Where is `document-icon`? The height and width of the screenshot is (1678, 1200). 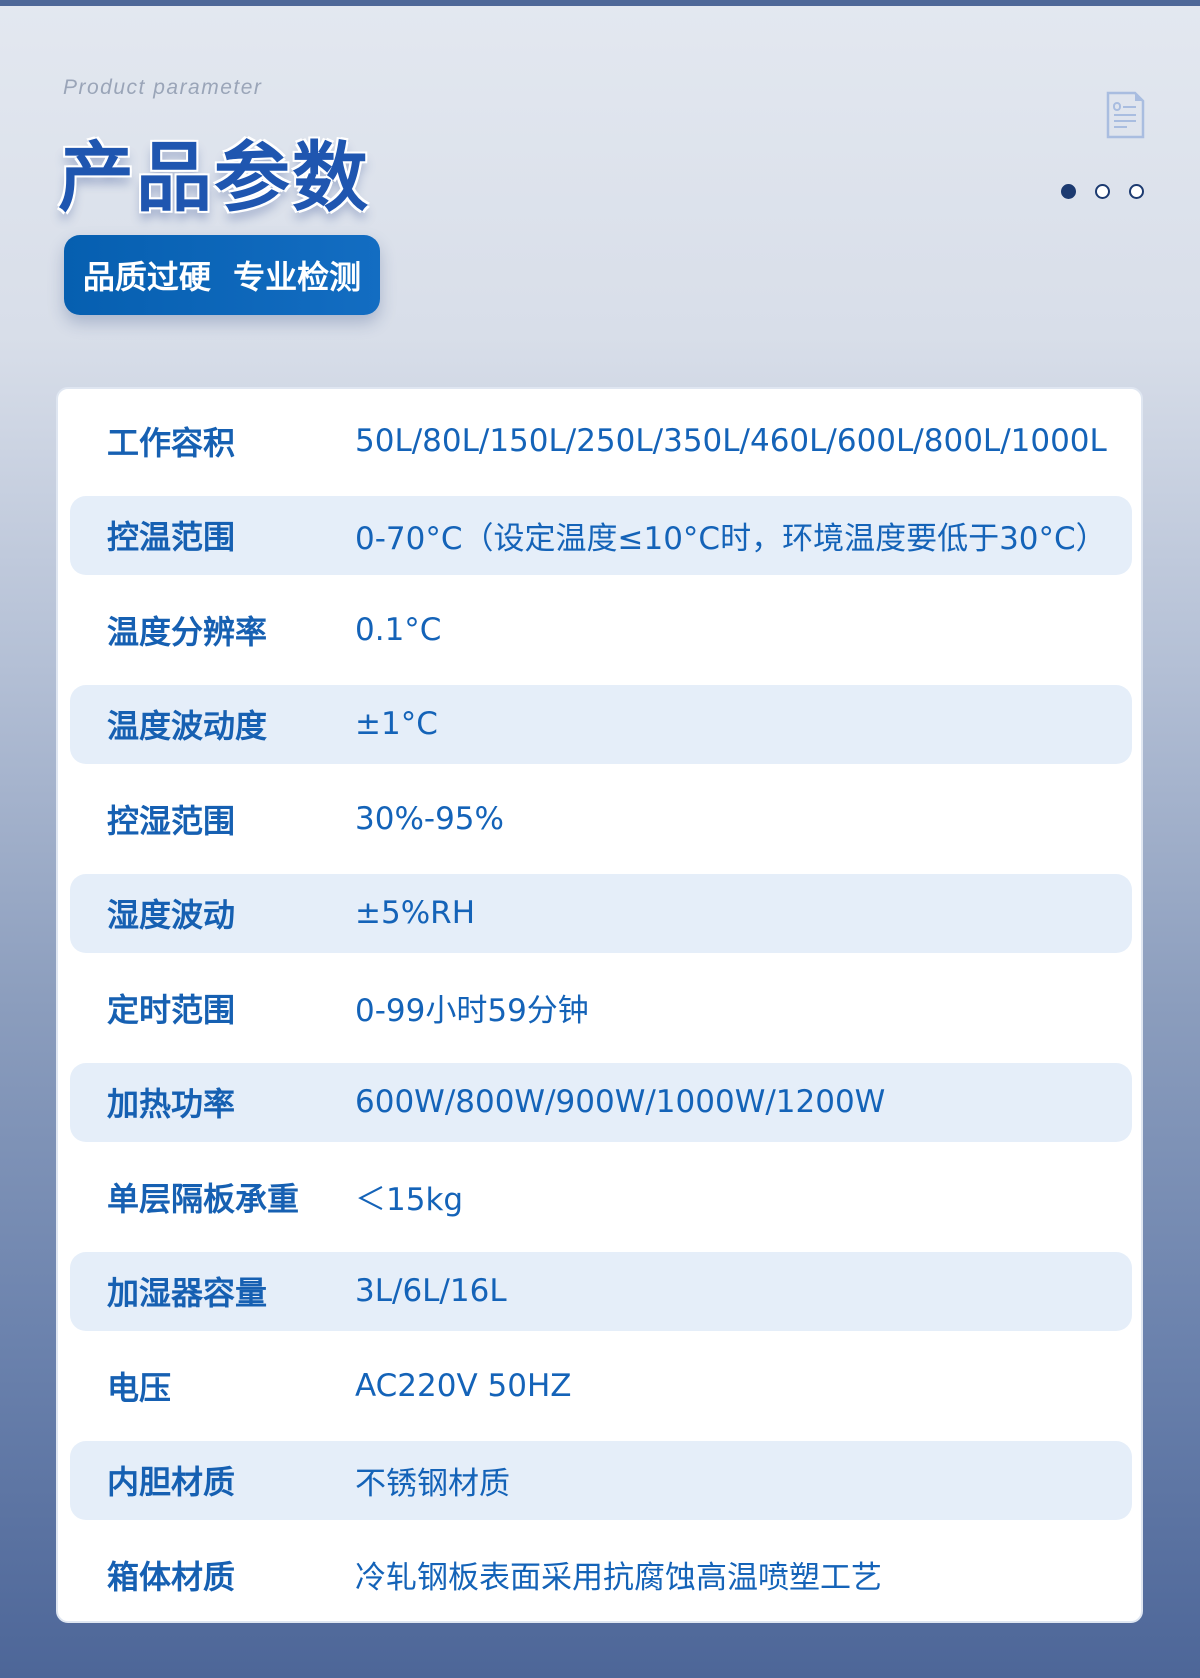 document-icon is located at coordinates (1125, 115).